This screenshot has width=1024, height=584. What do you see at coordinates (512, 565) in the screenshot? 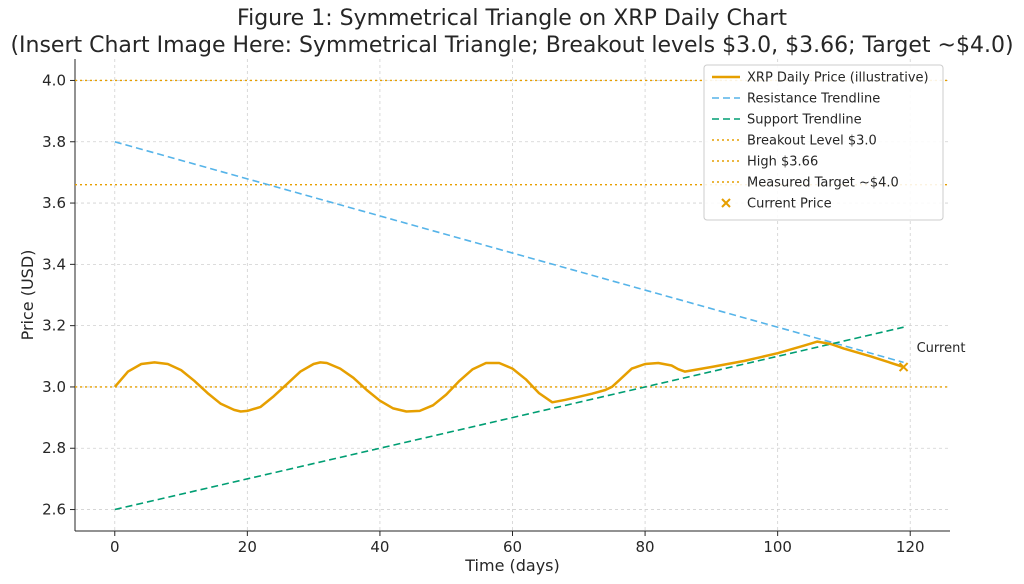
I see `x-axis-label: Time (days)` at bounding box center [512, 565].